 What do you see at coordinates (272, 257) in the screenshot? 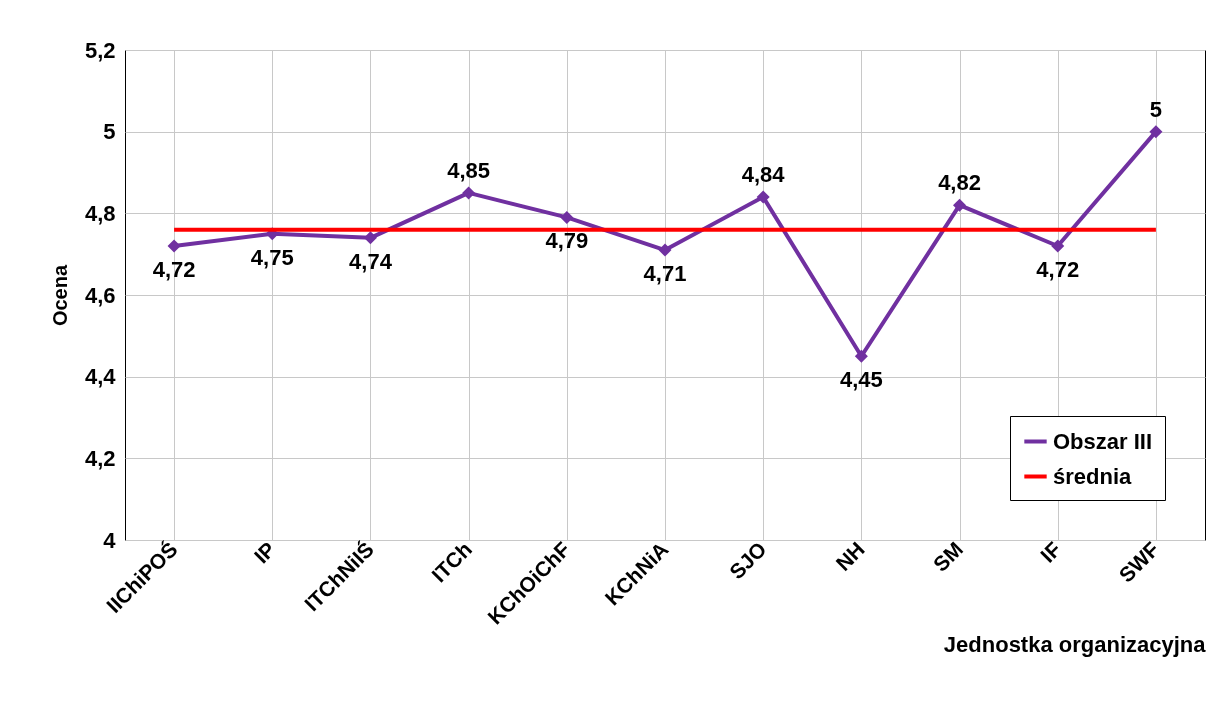
I see `data-label: 4,75` at bounding box center [272, 257].